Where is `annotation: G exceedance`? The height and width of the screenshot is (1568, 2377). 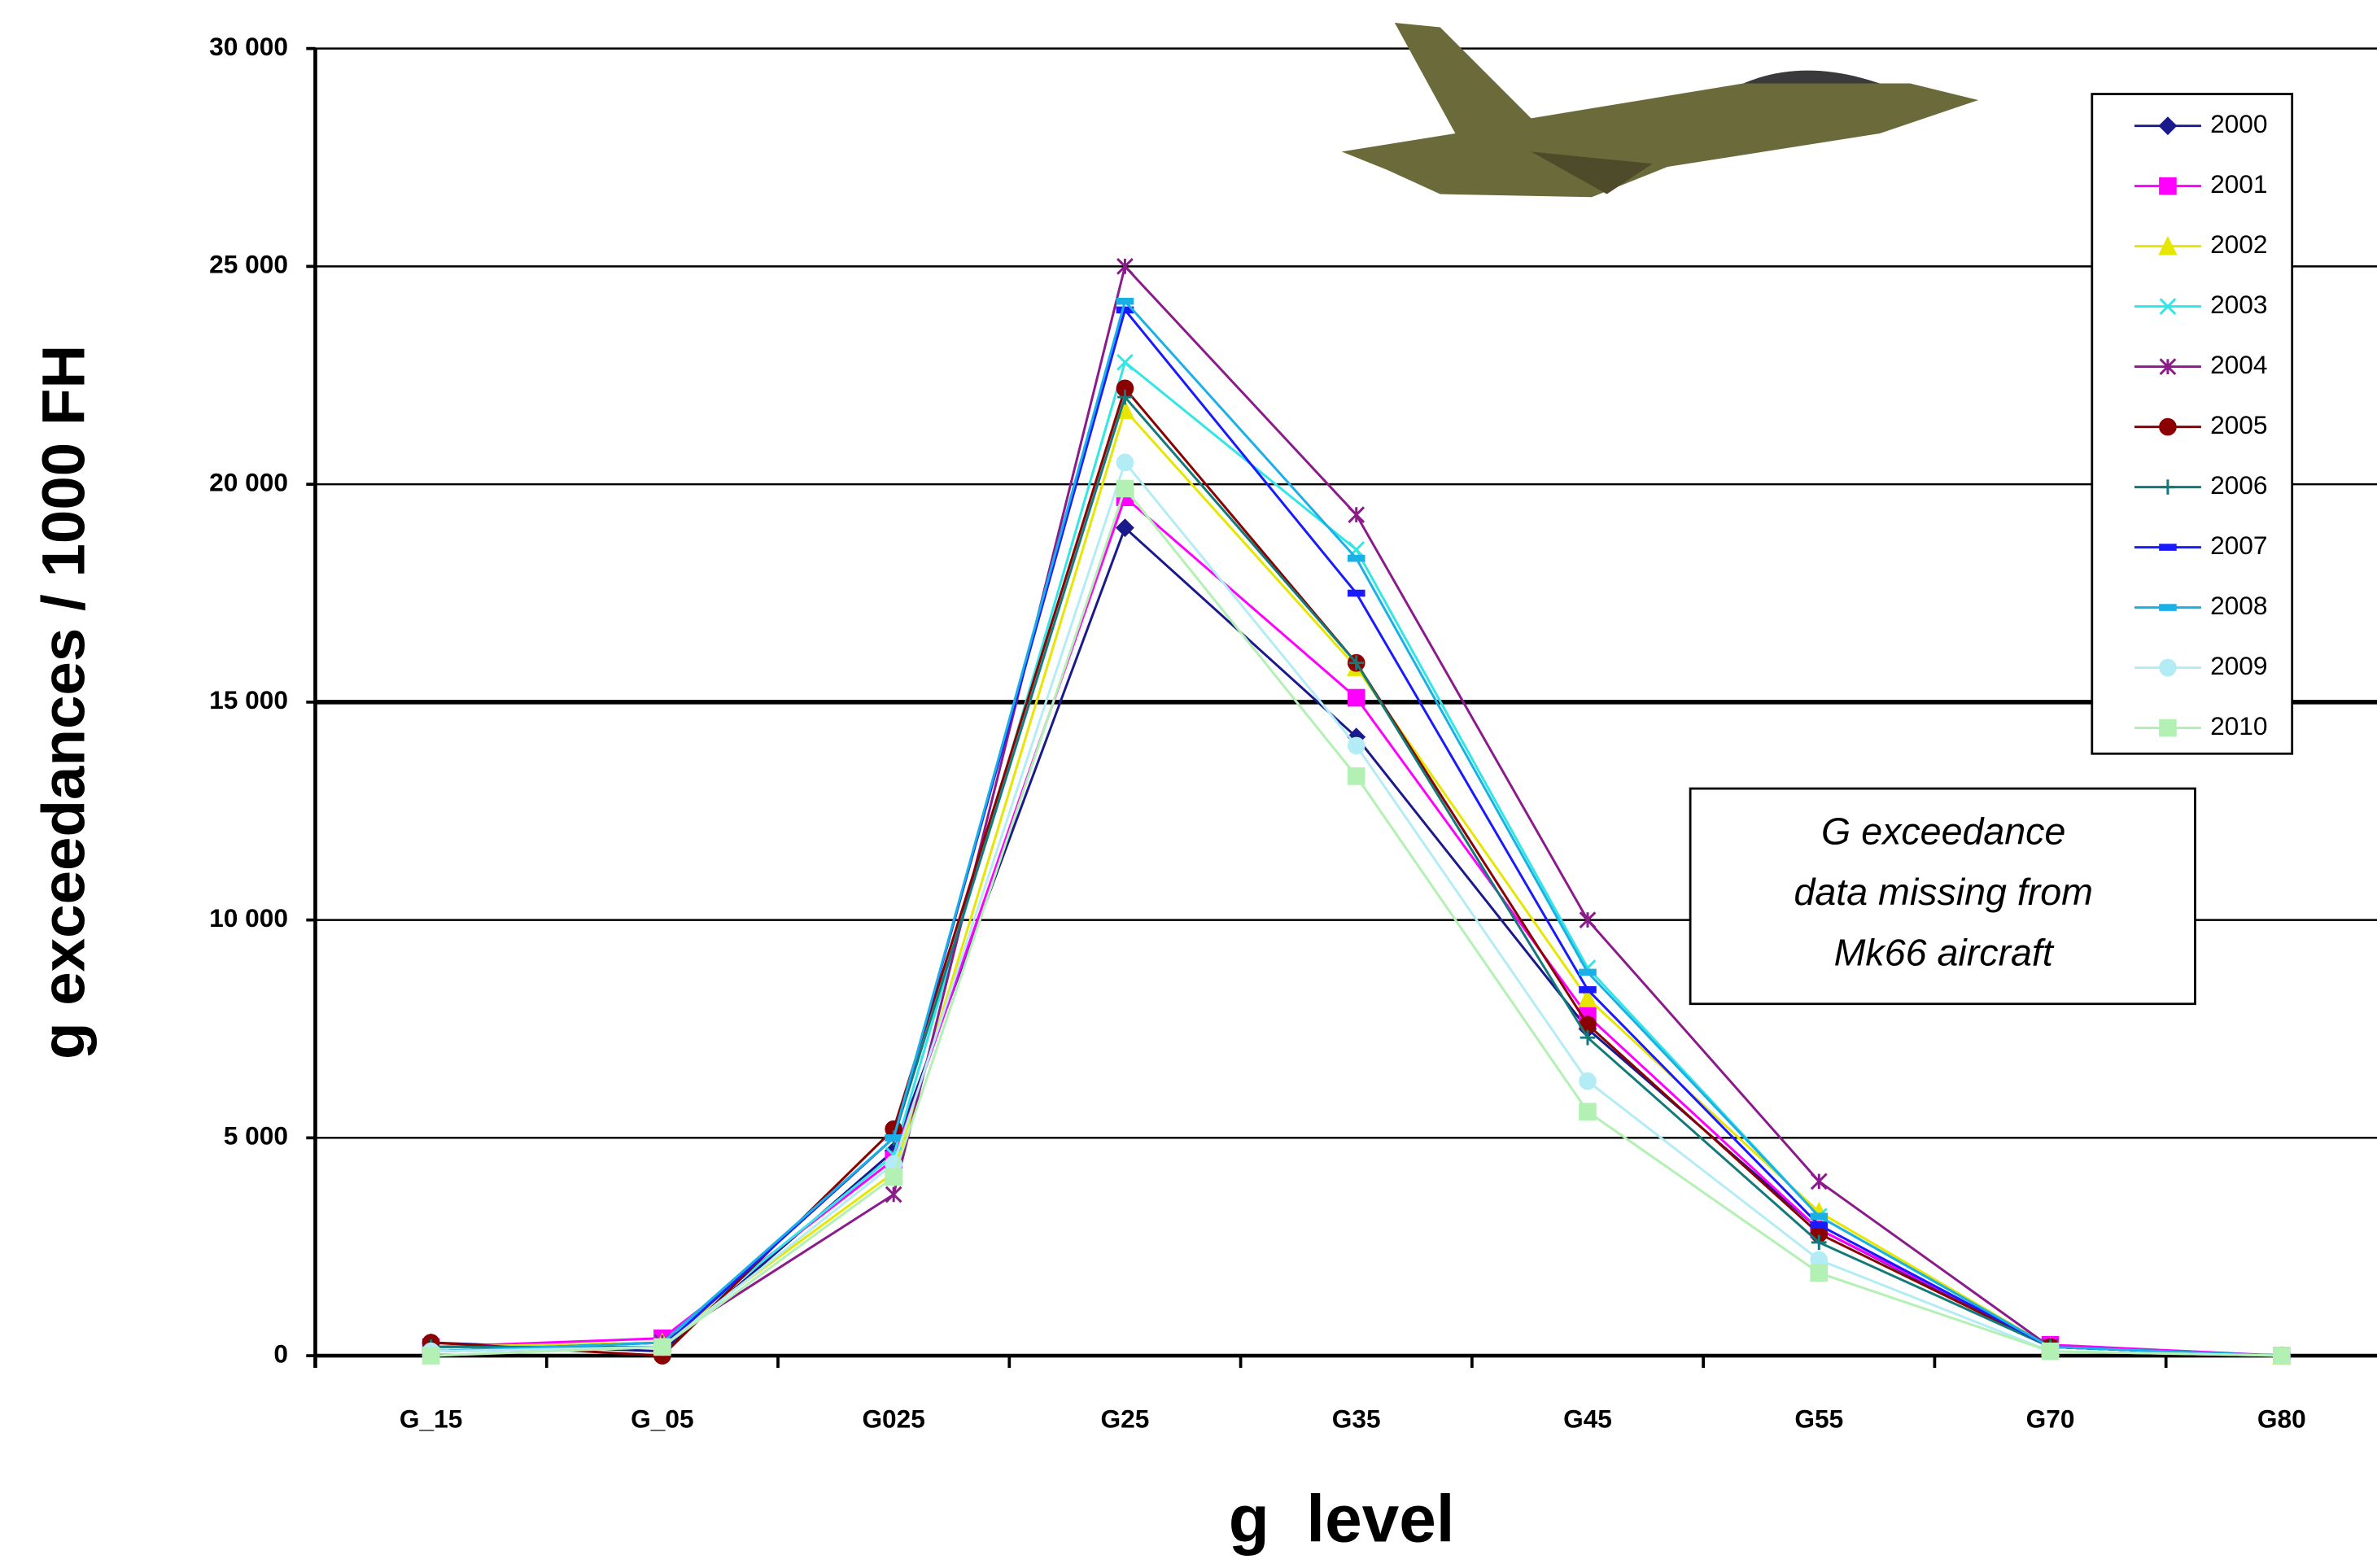 annotation: G exceedance is located at coordinates (1943, 831).